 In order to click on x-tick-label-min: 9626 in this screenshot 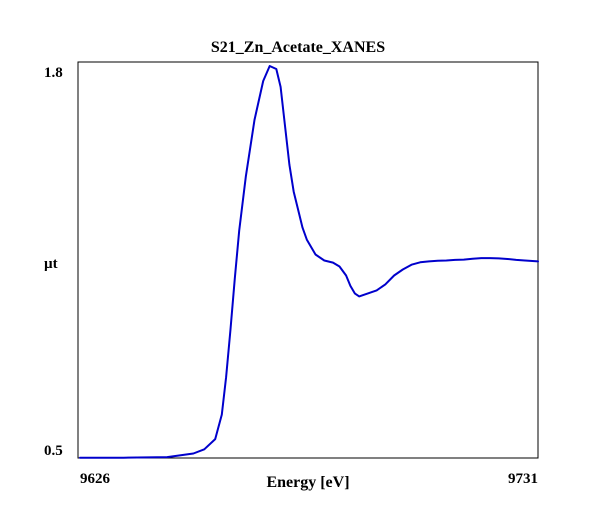, I will do `click(95, 479)`.